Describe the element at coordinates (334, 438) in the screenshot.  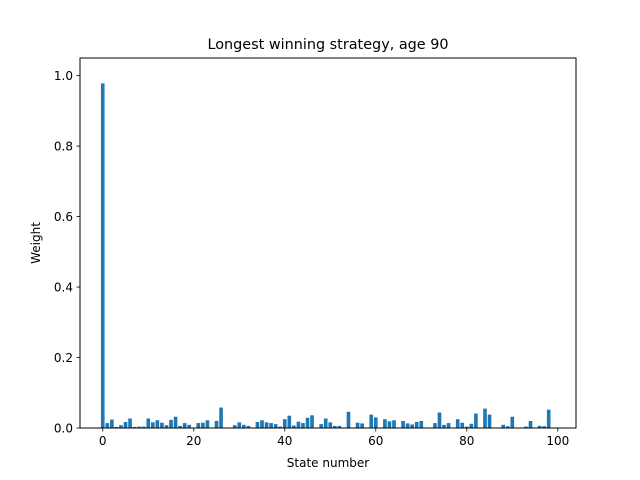
I see `x-axis-ticks: 0 20 40 60 80 100` at that location.